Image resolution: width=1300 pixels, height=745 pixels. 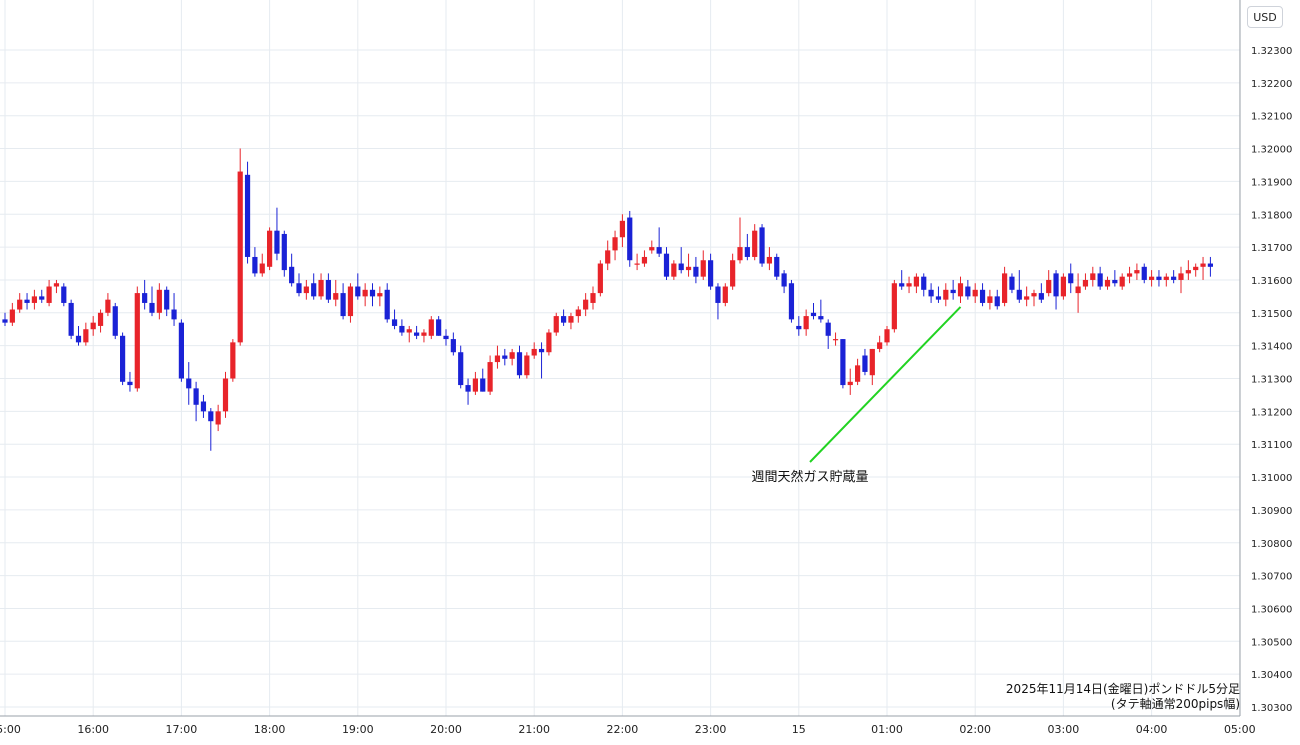 What do you see at coordinates (93, 729) in the screenshot?
I see `x-tick-label: 16:00` at bounding box center [93, 729].